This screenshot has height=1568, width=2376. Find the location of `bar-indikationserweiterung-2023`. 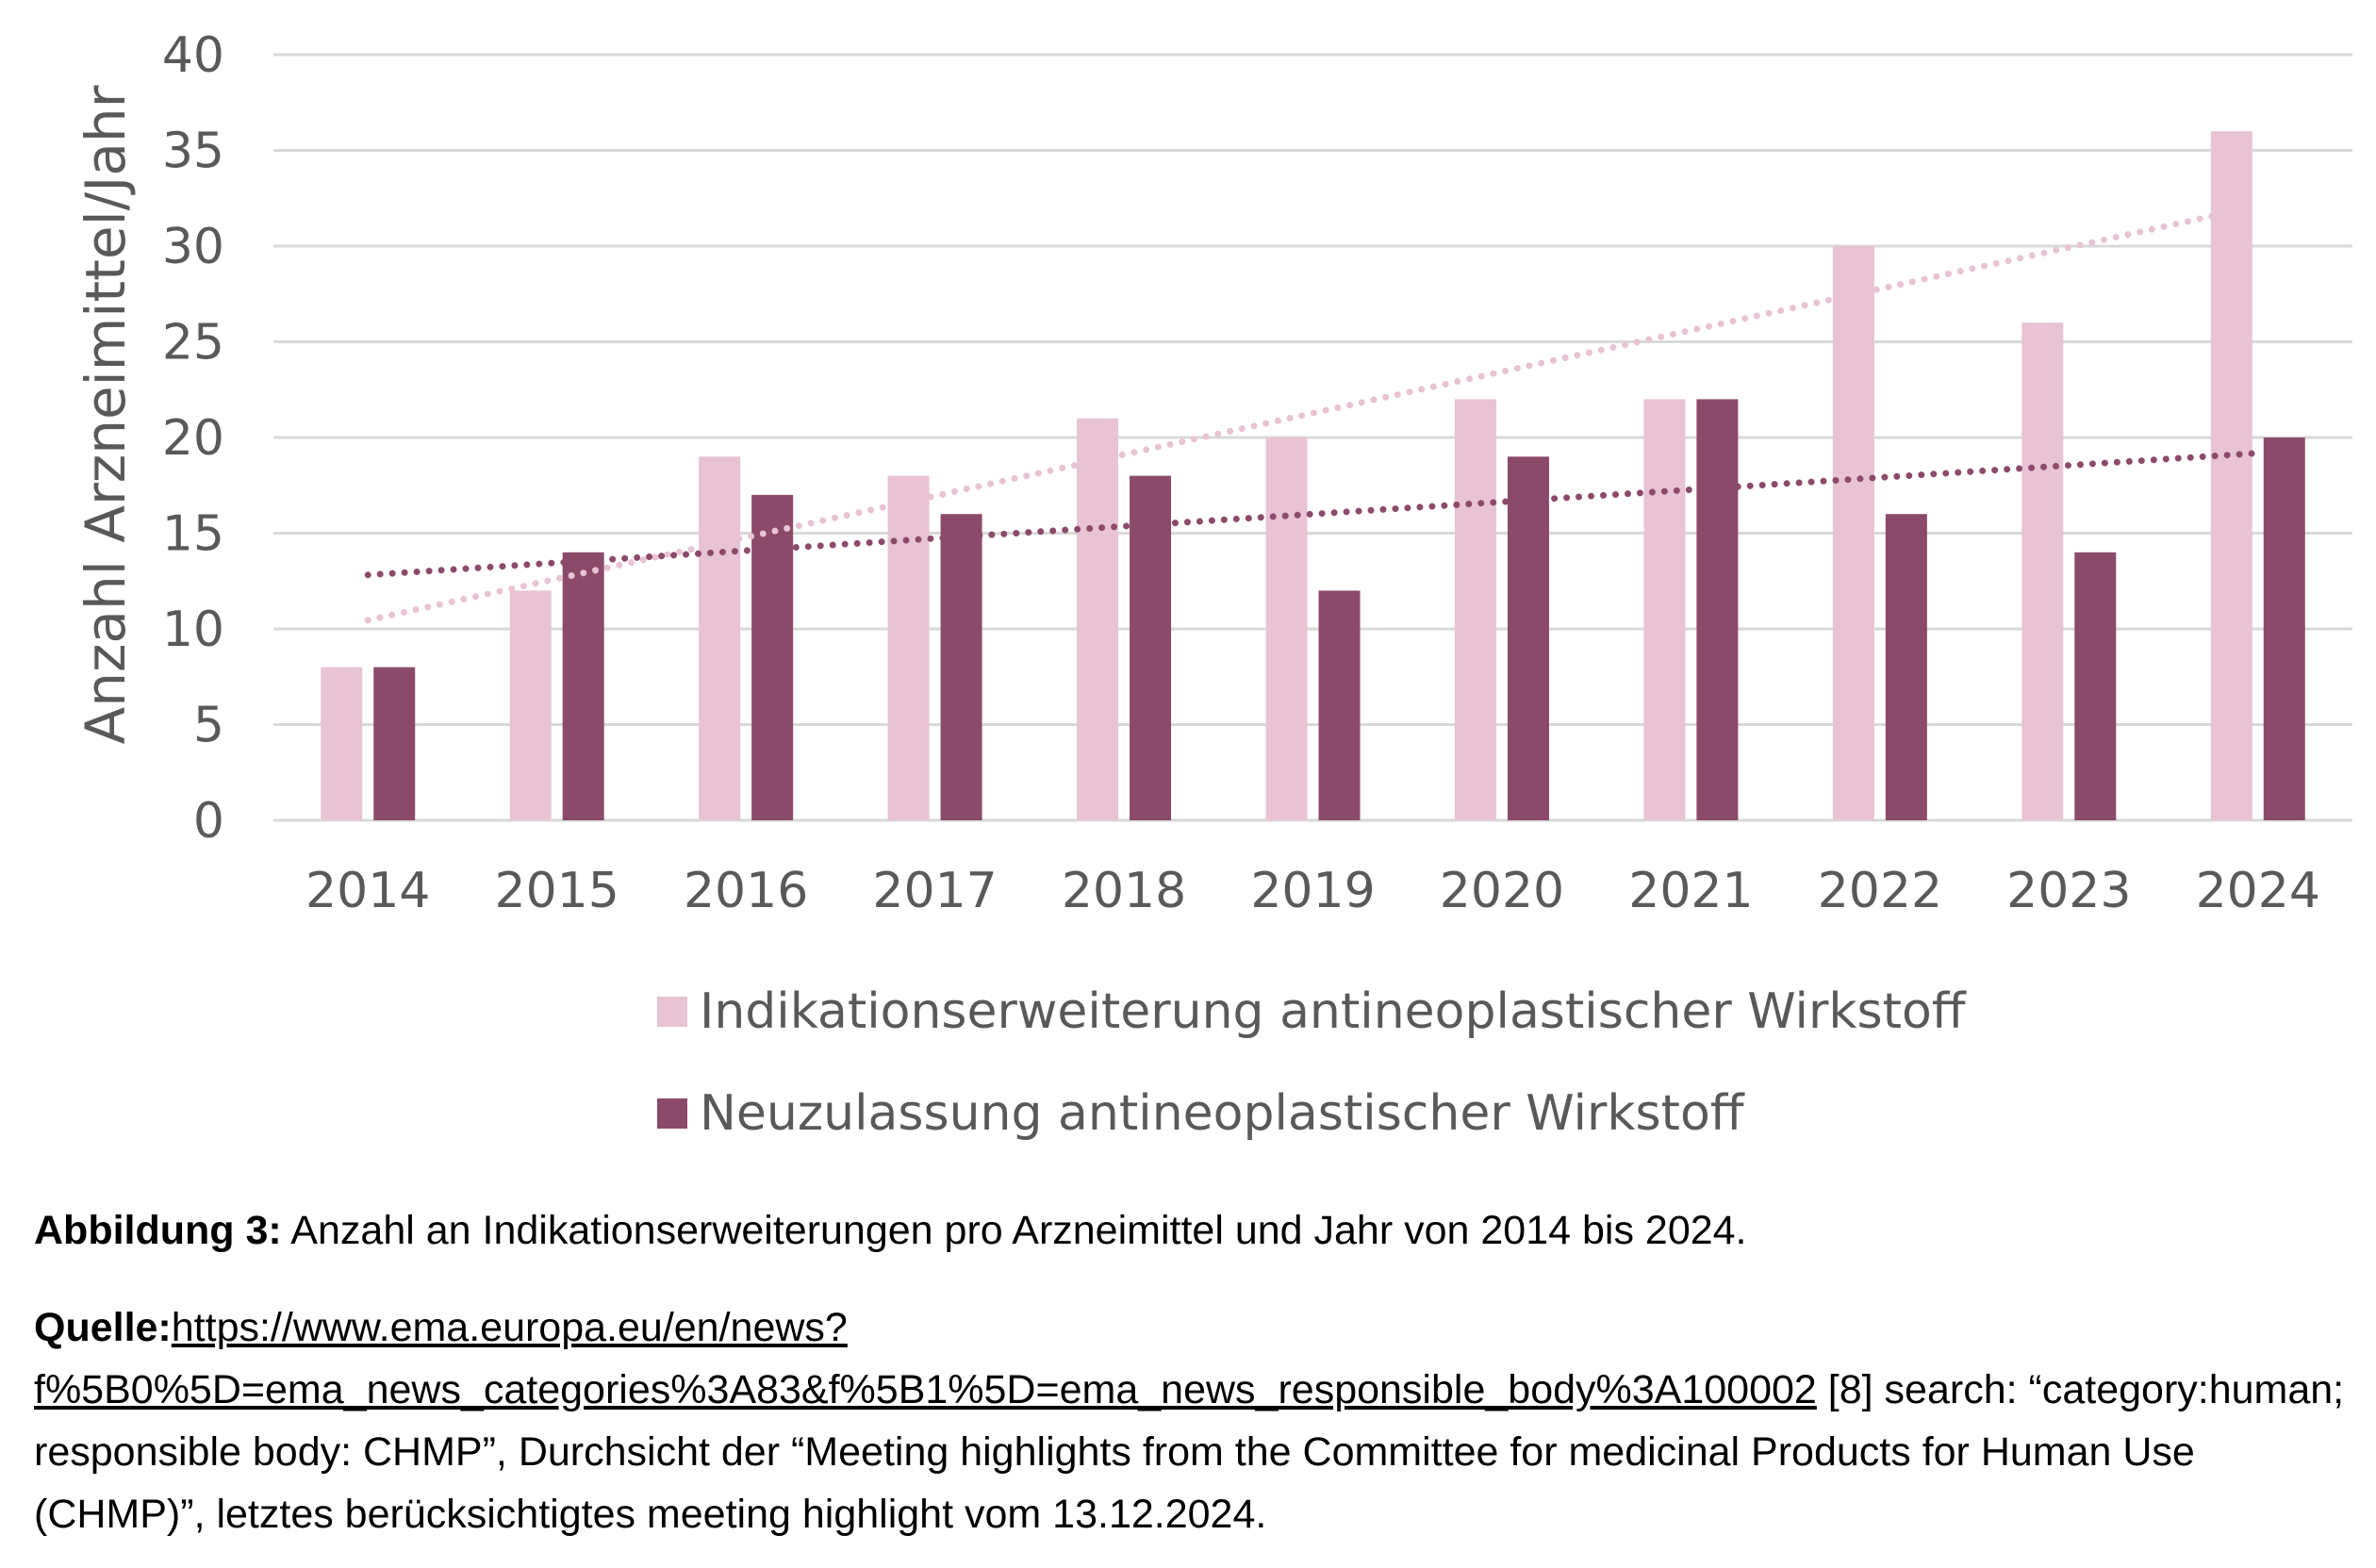

bar-indikationserweiterung-2023 is located at coordinates (2042, 571).